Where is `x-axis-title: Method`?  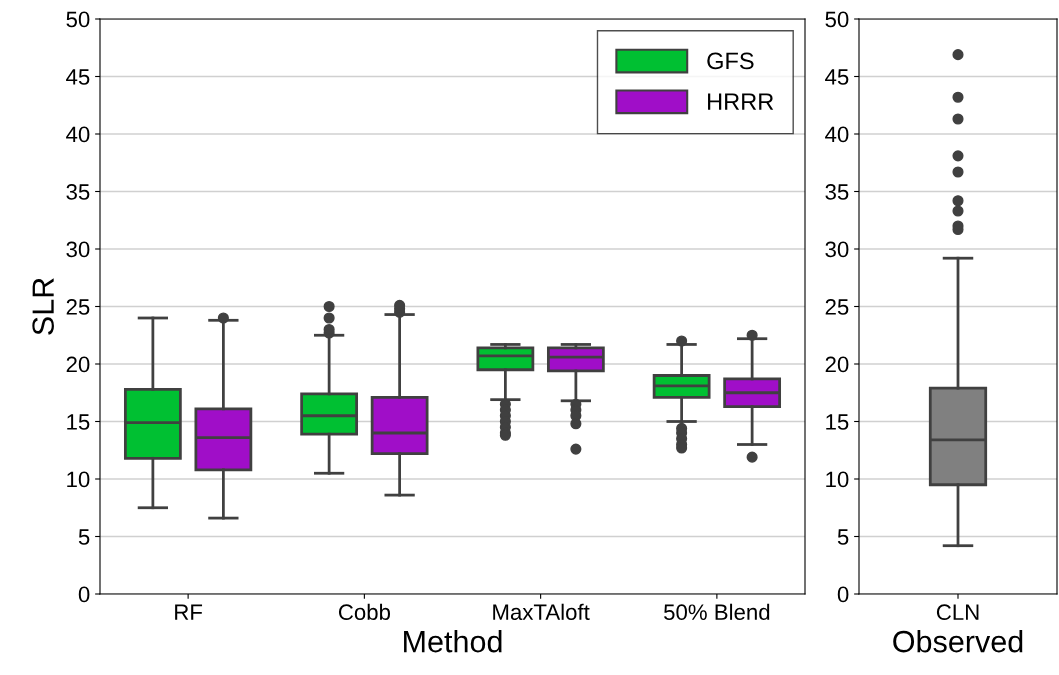 x-axis-title: Method is located at coordinates (453, 641).